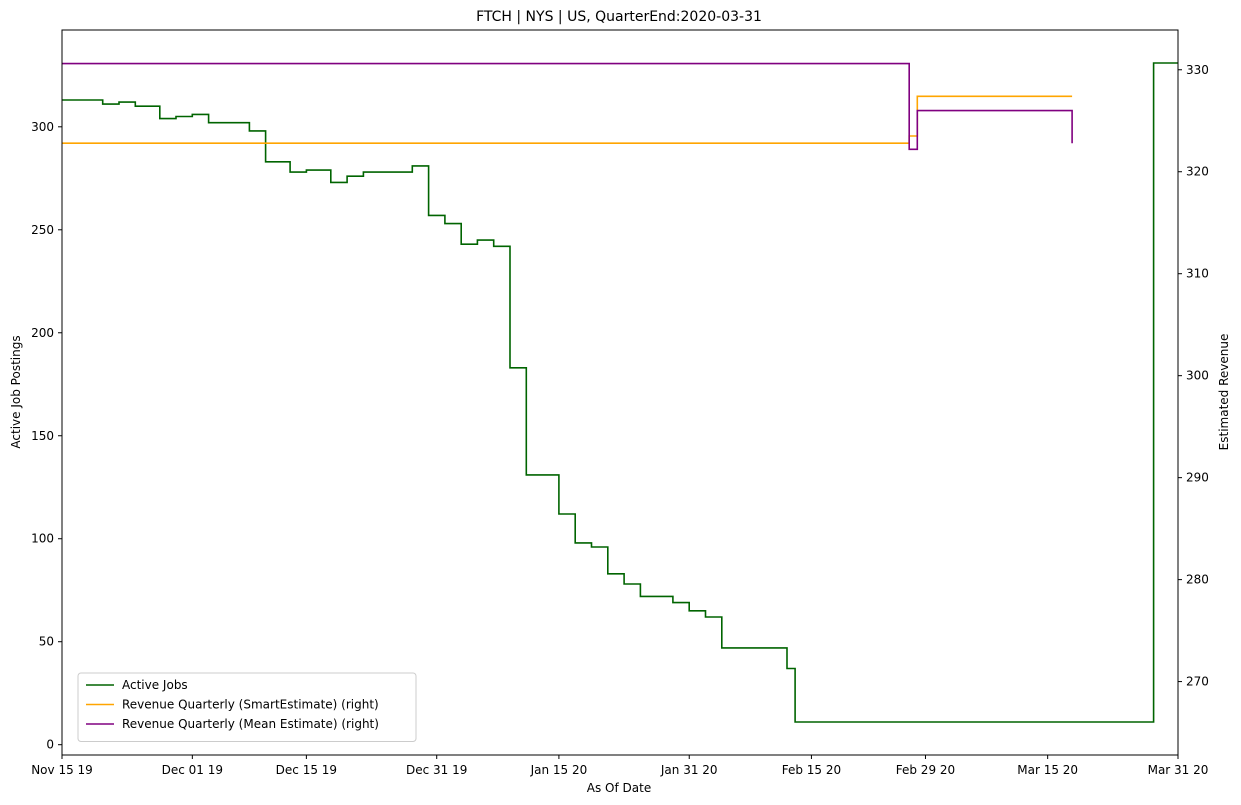 This screenshot has width=1241, height=805. What do you see at coordinates (619, 788) in the screenshot?
I see `x-axis-label: As Of Date` at bounding box center [619, 788].